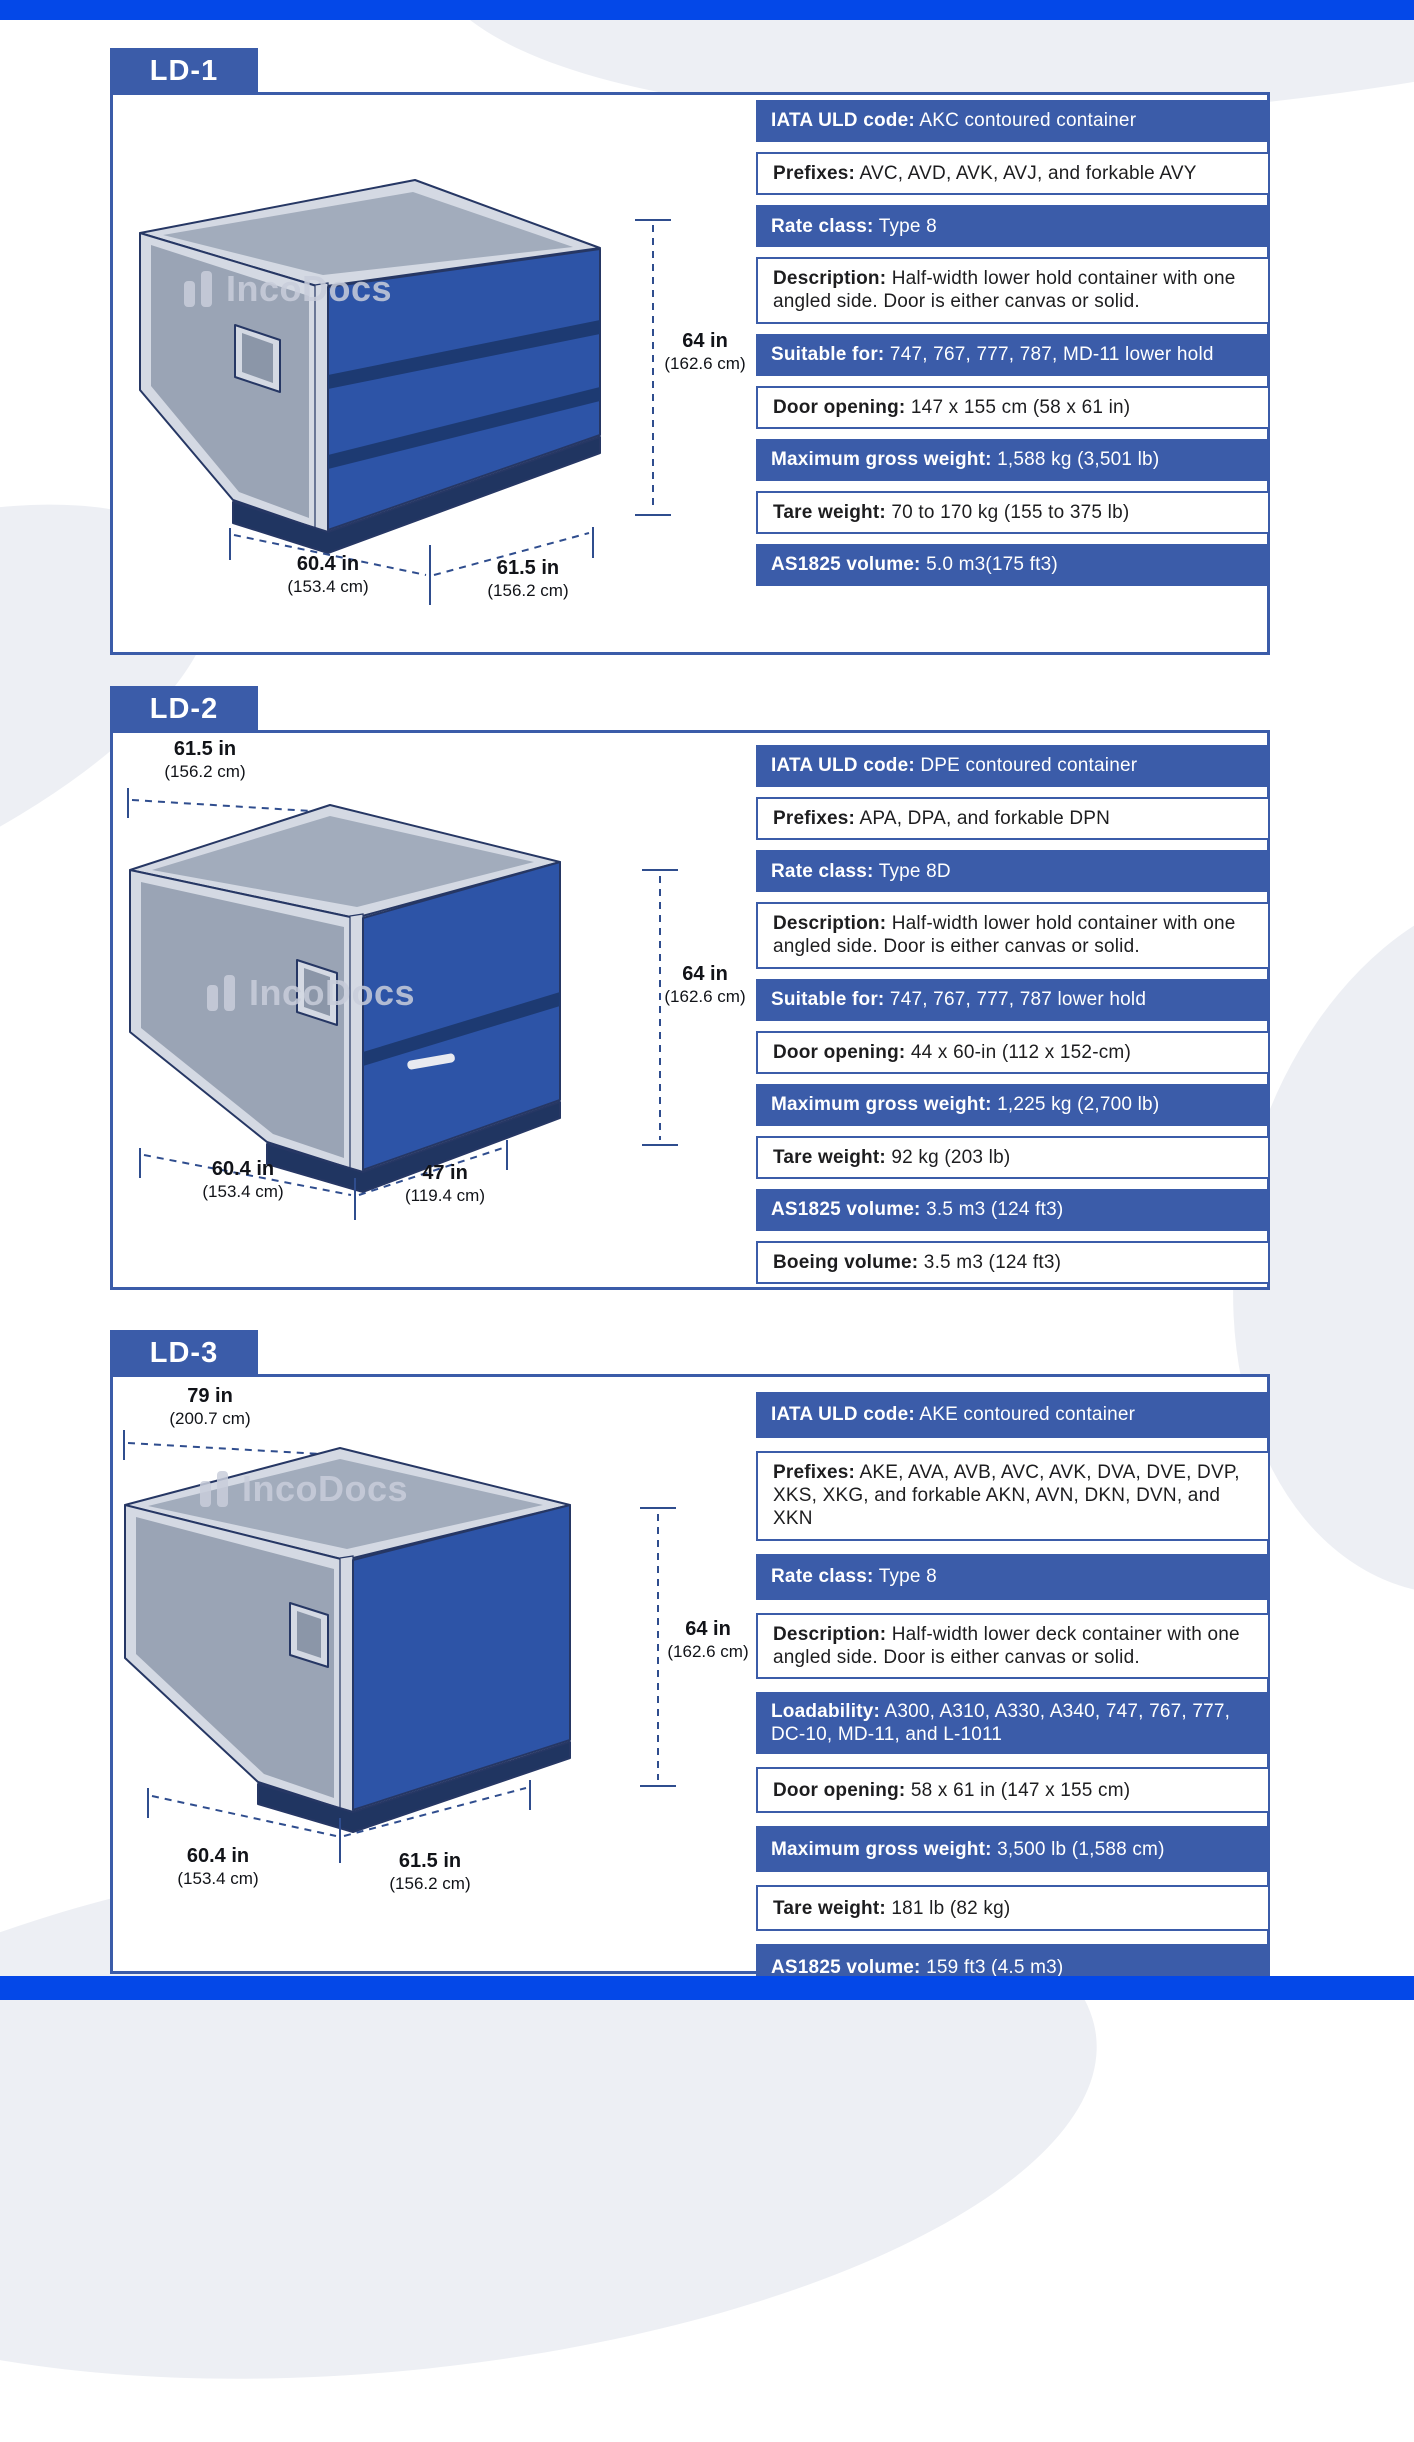 The image size is (1414, 2442). I want to click on spec-row-value: 747, 767, 777, 787, MD-11 lower hold, so click(1051, 354).